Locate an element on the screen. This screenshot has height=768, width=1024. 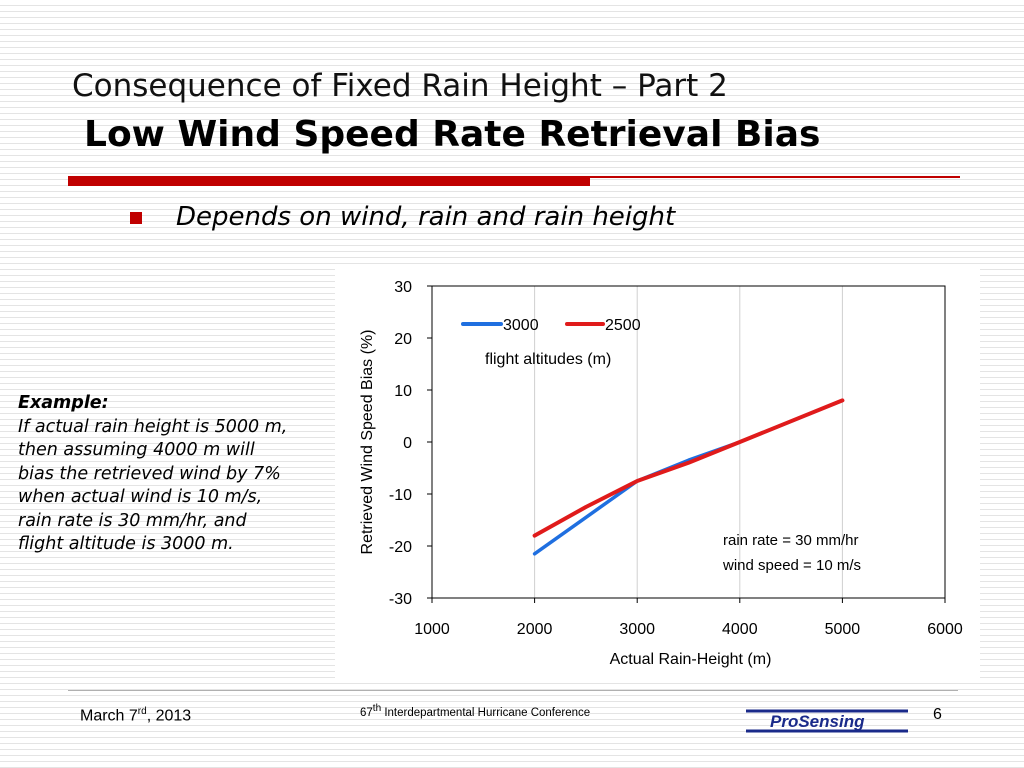
annotation-line-2: wind speed = 10 m/s is located at coordinates (791, 565).